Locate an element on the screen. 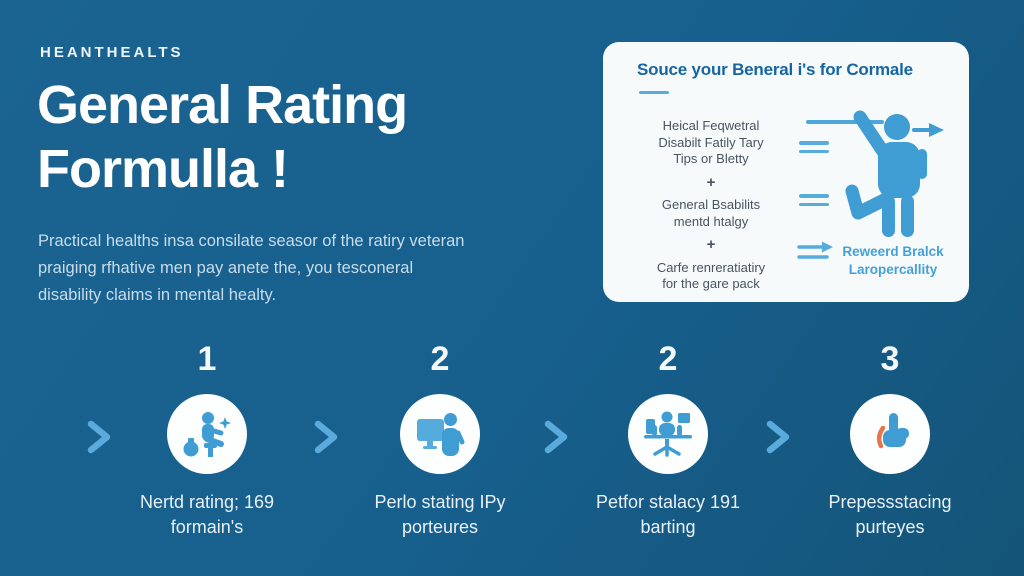 The height and width of the screenshot is (576, 1024). step-caption-line: barting is located at coordinates (668, 527).